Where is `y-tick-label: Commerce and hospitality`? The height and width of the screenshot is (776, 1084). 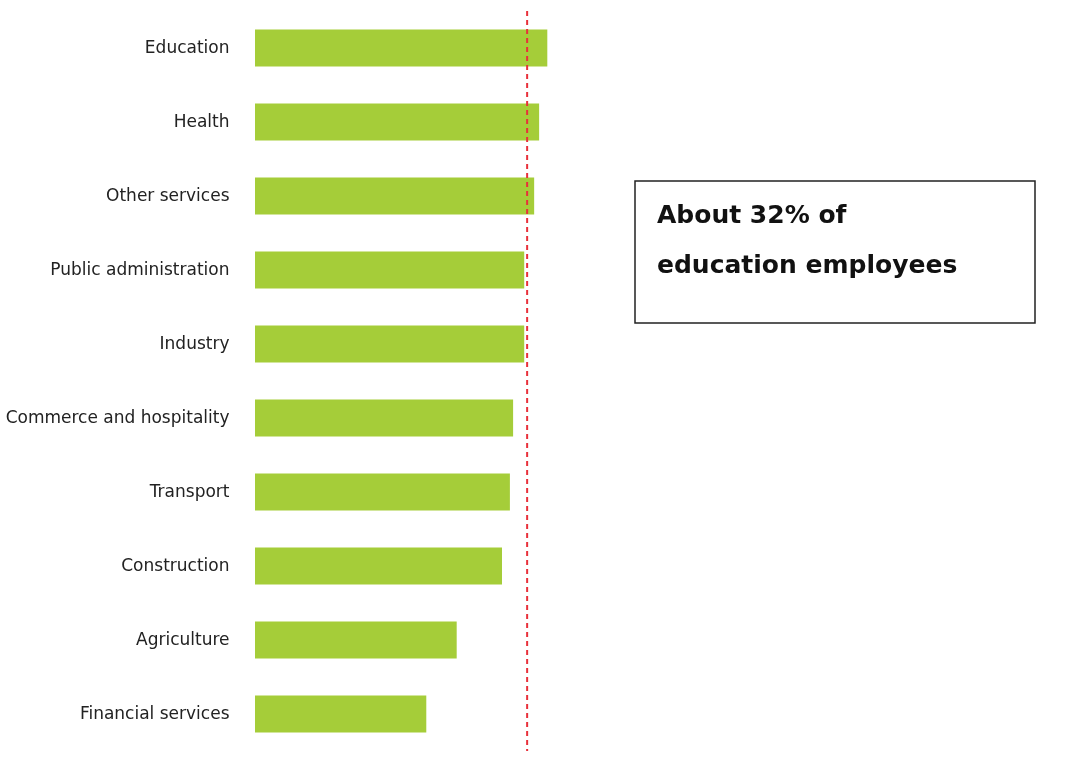 y-tick-label: Commerce and hospitality is located at coordinates (117, 417).